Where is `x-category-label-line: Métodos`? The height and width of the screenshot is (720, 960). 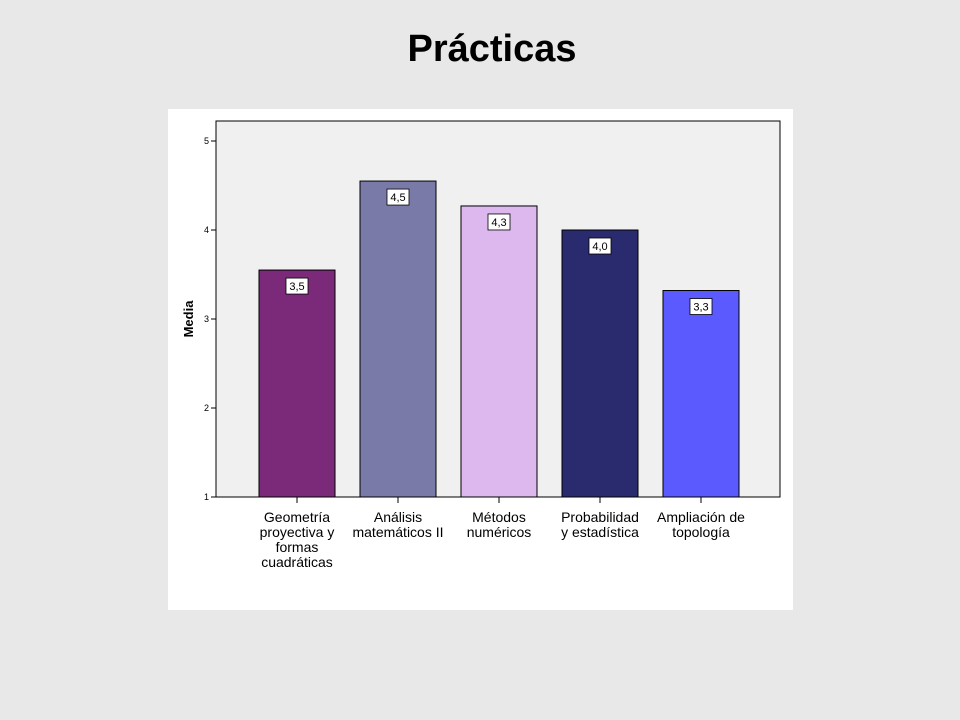 x-category-label-line: Métodos is located at coordinates (499, 517).